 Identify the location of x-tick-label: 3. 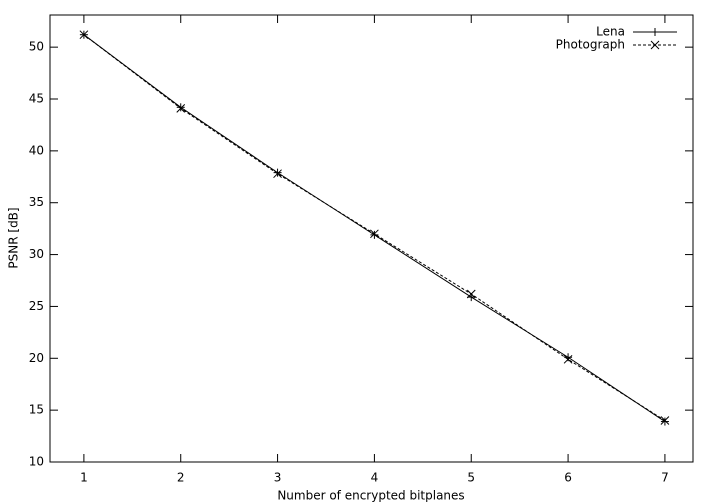
(278, 478).